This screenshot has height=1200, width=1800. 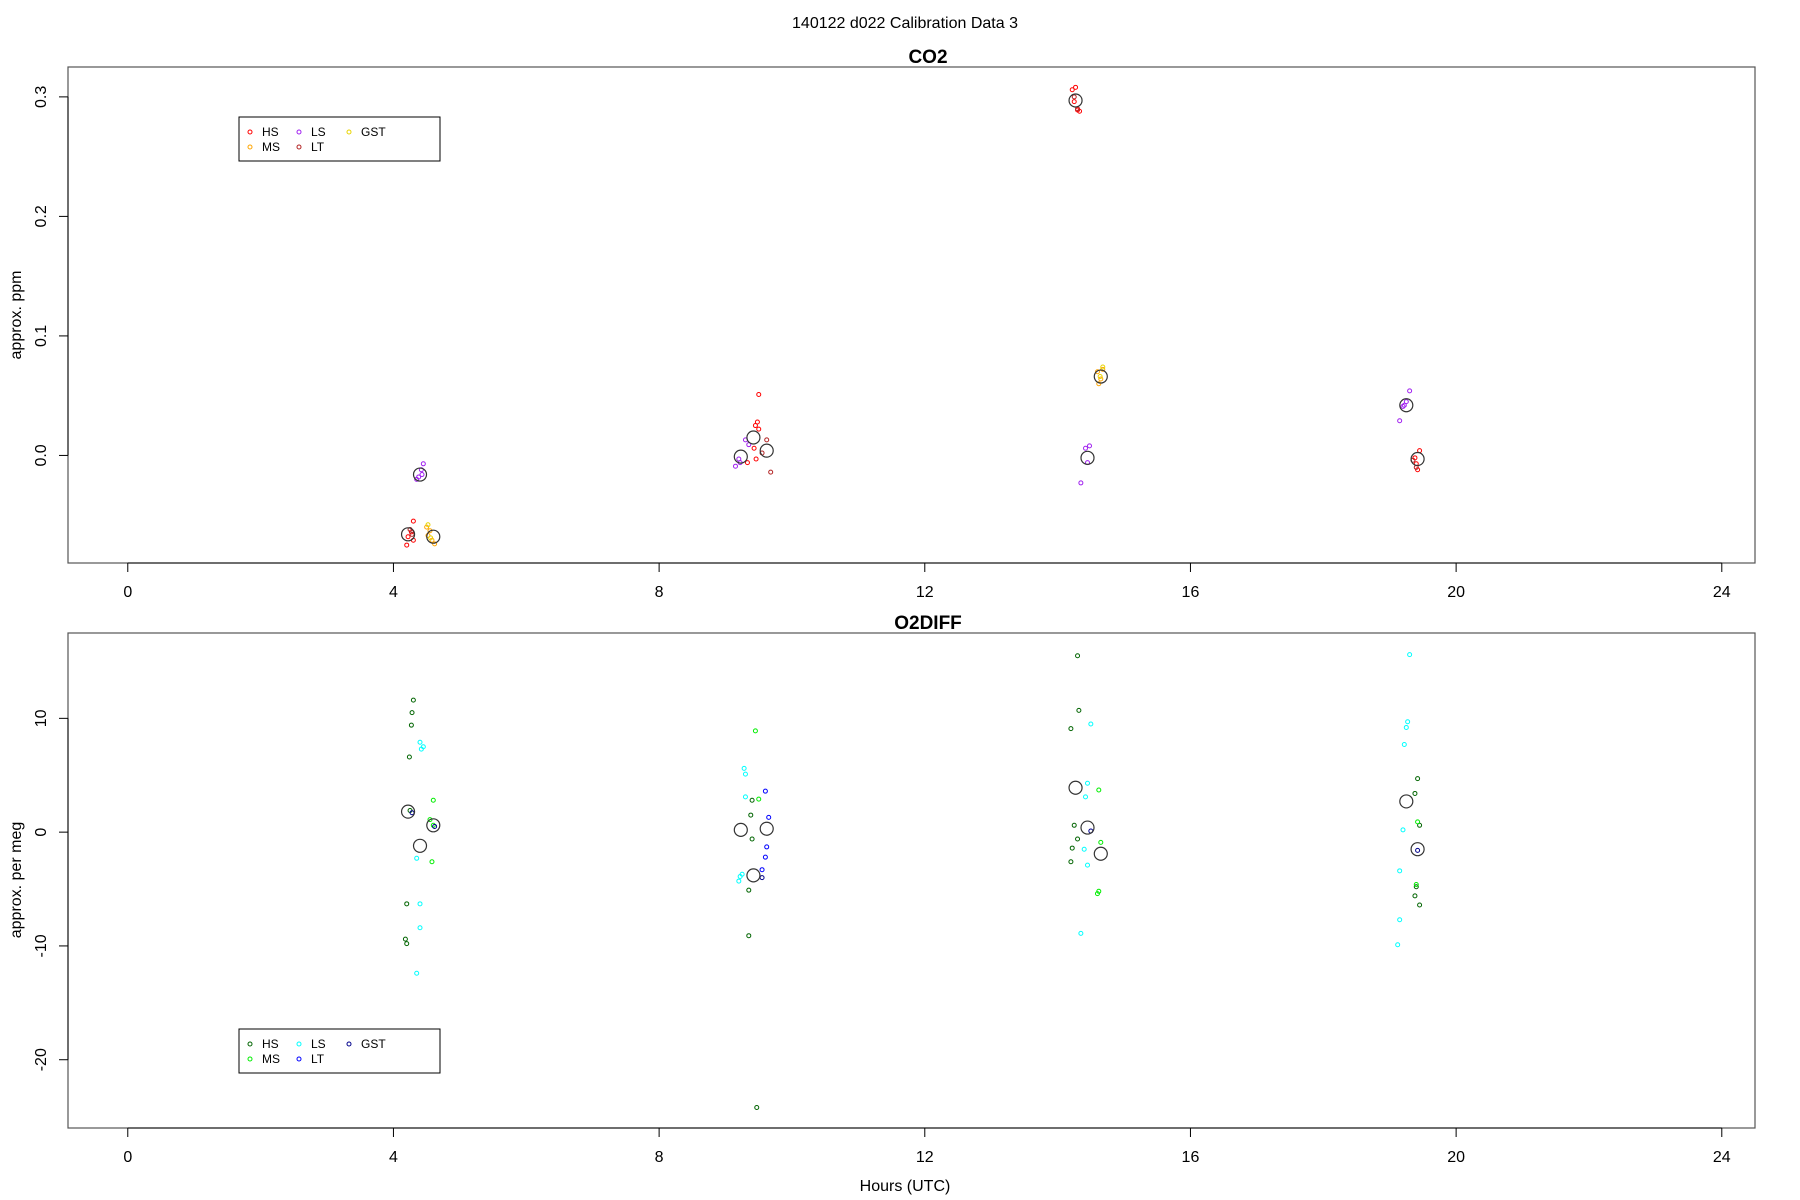 What do you see at coordinates (41, 216) in the screenshot?
I see `y-tick-label: 0.2` at bounding box center [41, 216].